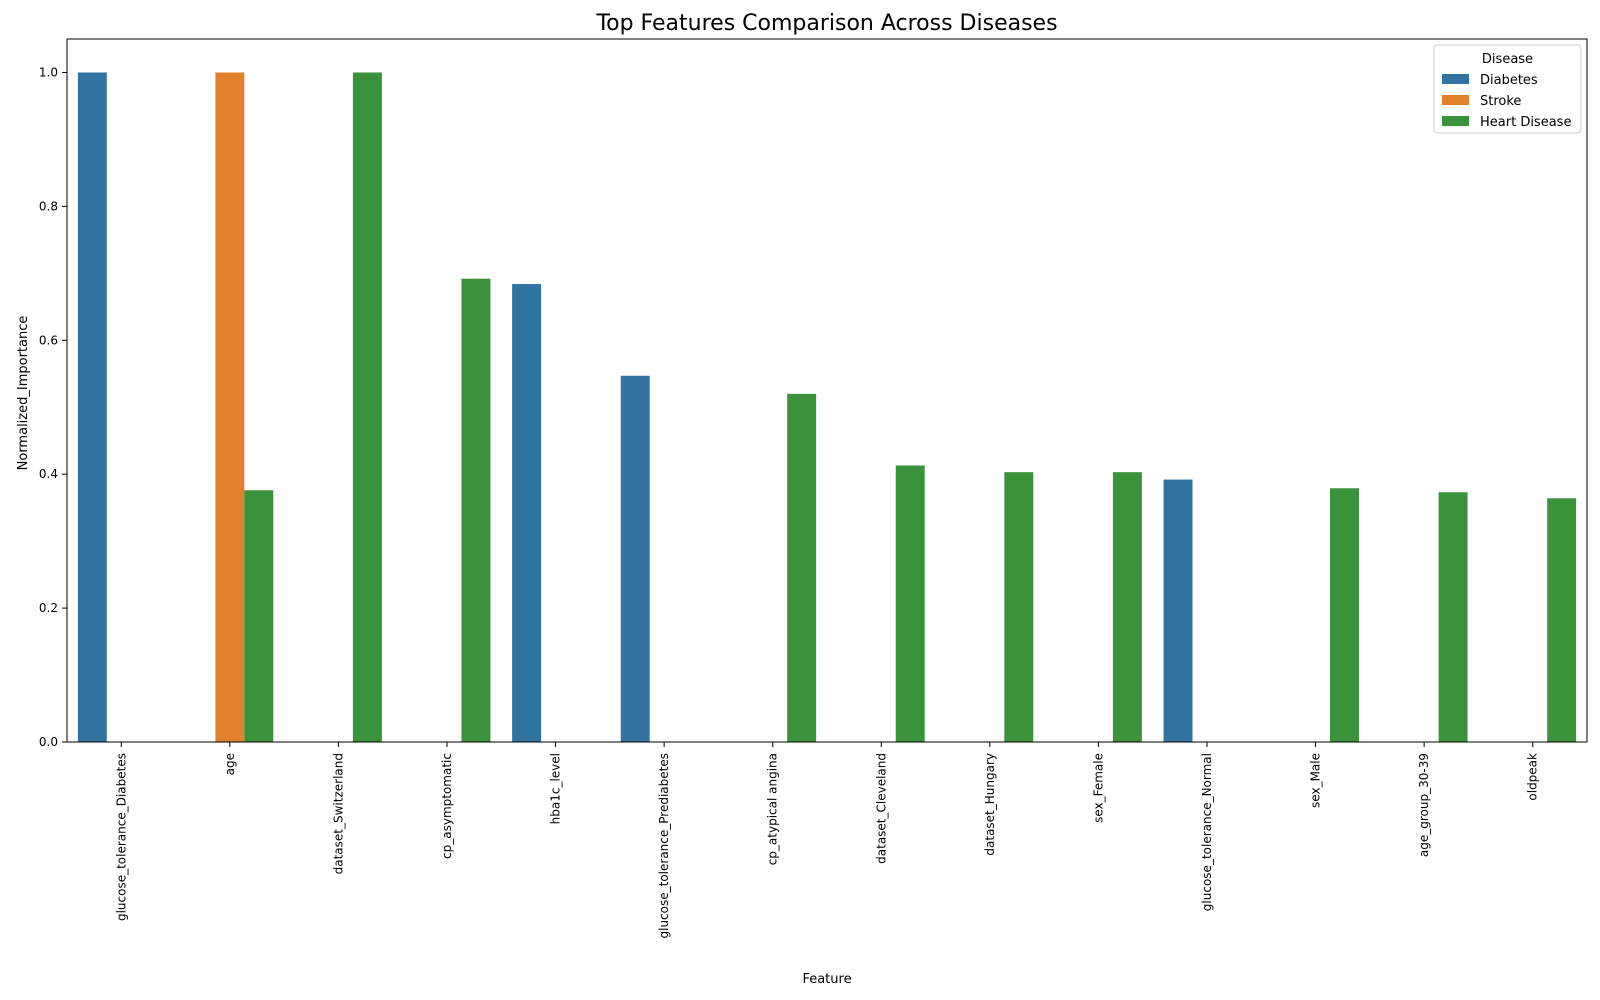  What do you see at coordinates (338, 813) in the screenshot?
I see `x-tick-label: dataset_Switzerland` at bounding box center [338, 813].